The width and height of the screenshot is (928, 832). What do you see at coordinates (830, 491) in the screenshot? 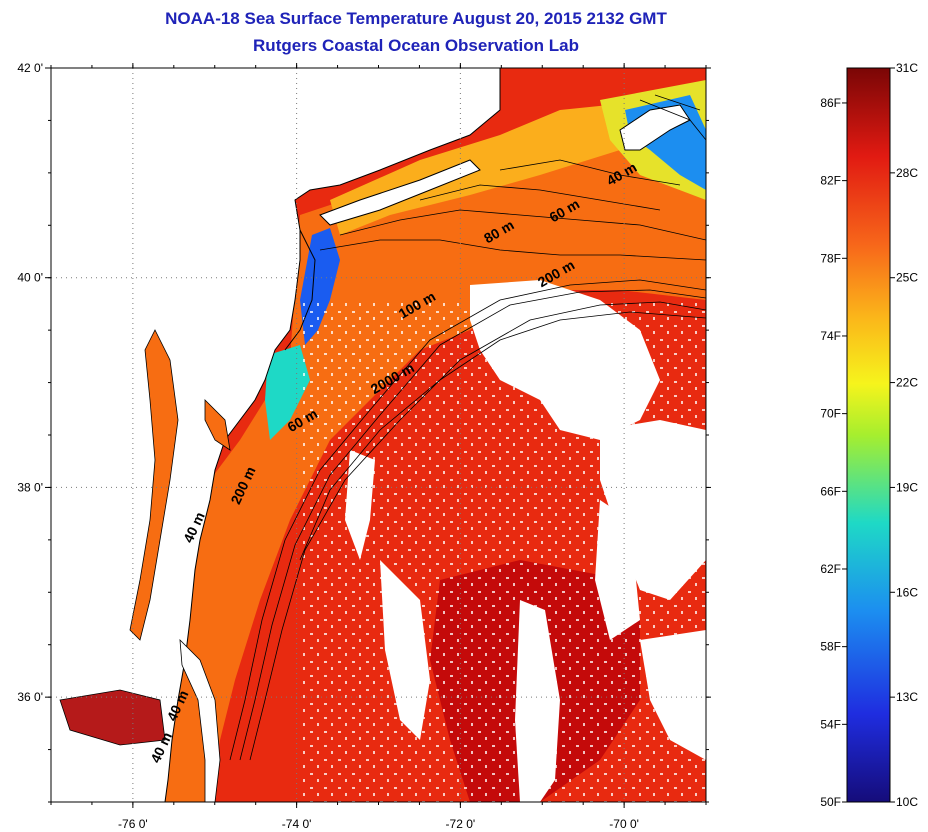
I see `fahrenheit-tick-label-5: 66F` at bounding box center [830, 491].